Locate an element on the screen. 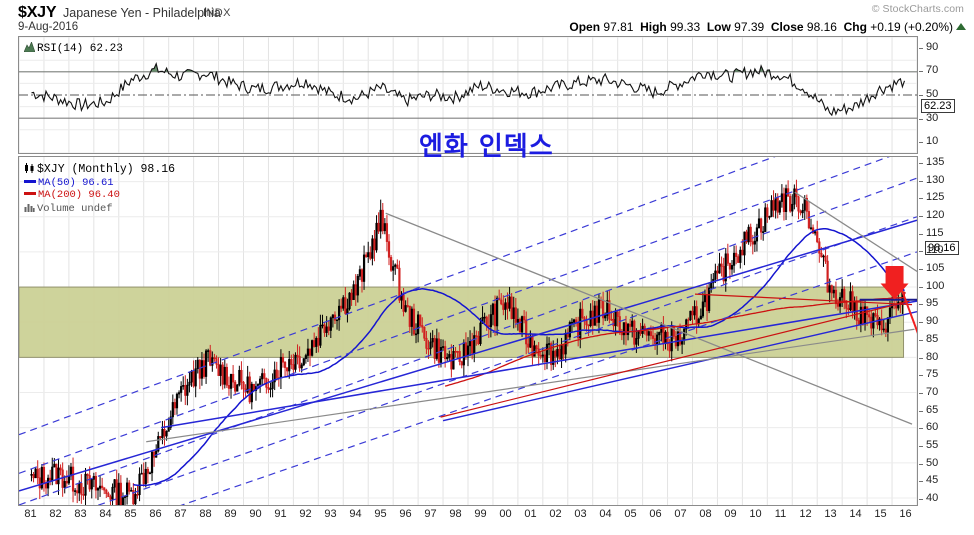 The height and width of the screenshot is (535, 974). high-value: 99.33 is located at coordinates (685, 27).